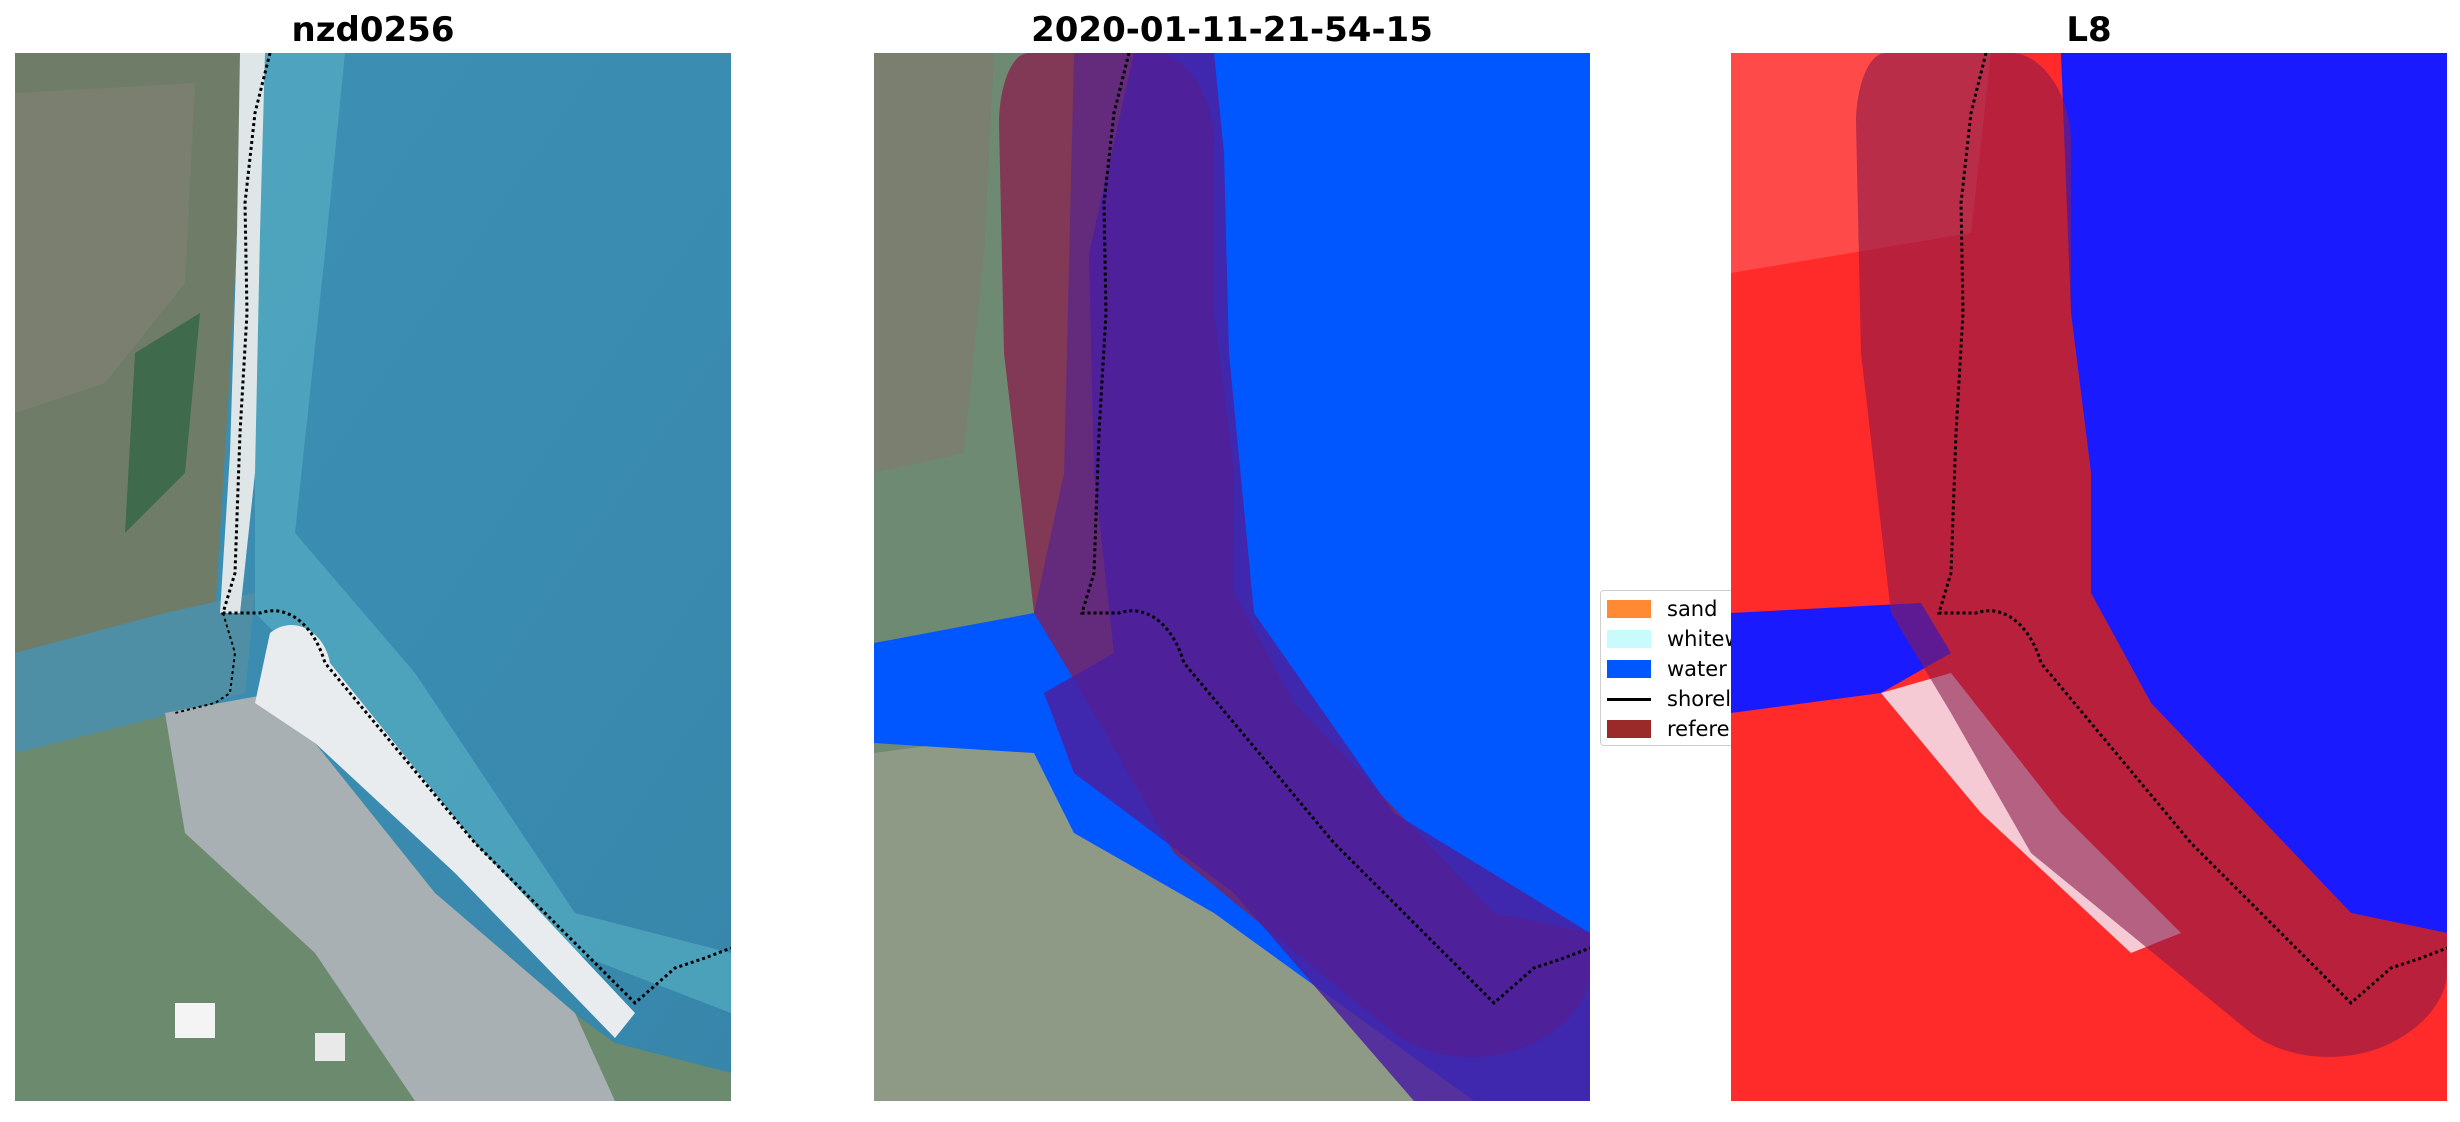  I want to click on legend-label: reference, so click(1699, 729).